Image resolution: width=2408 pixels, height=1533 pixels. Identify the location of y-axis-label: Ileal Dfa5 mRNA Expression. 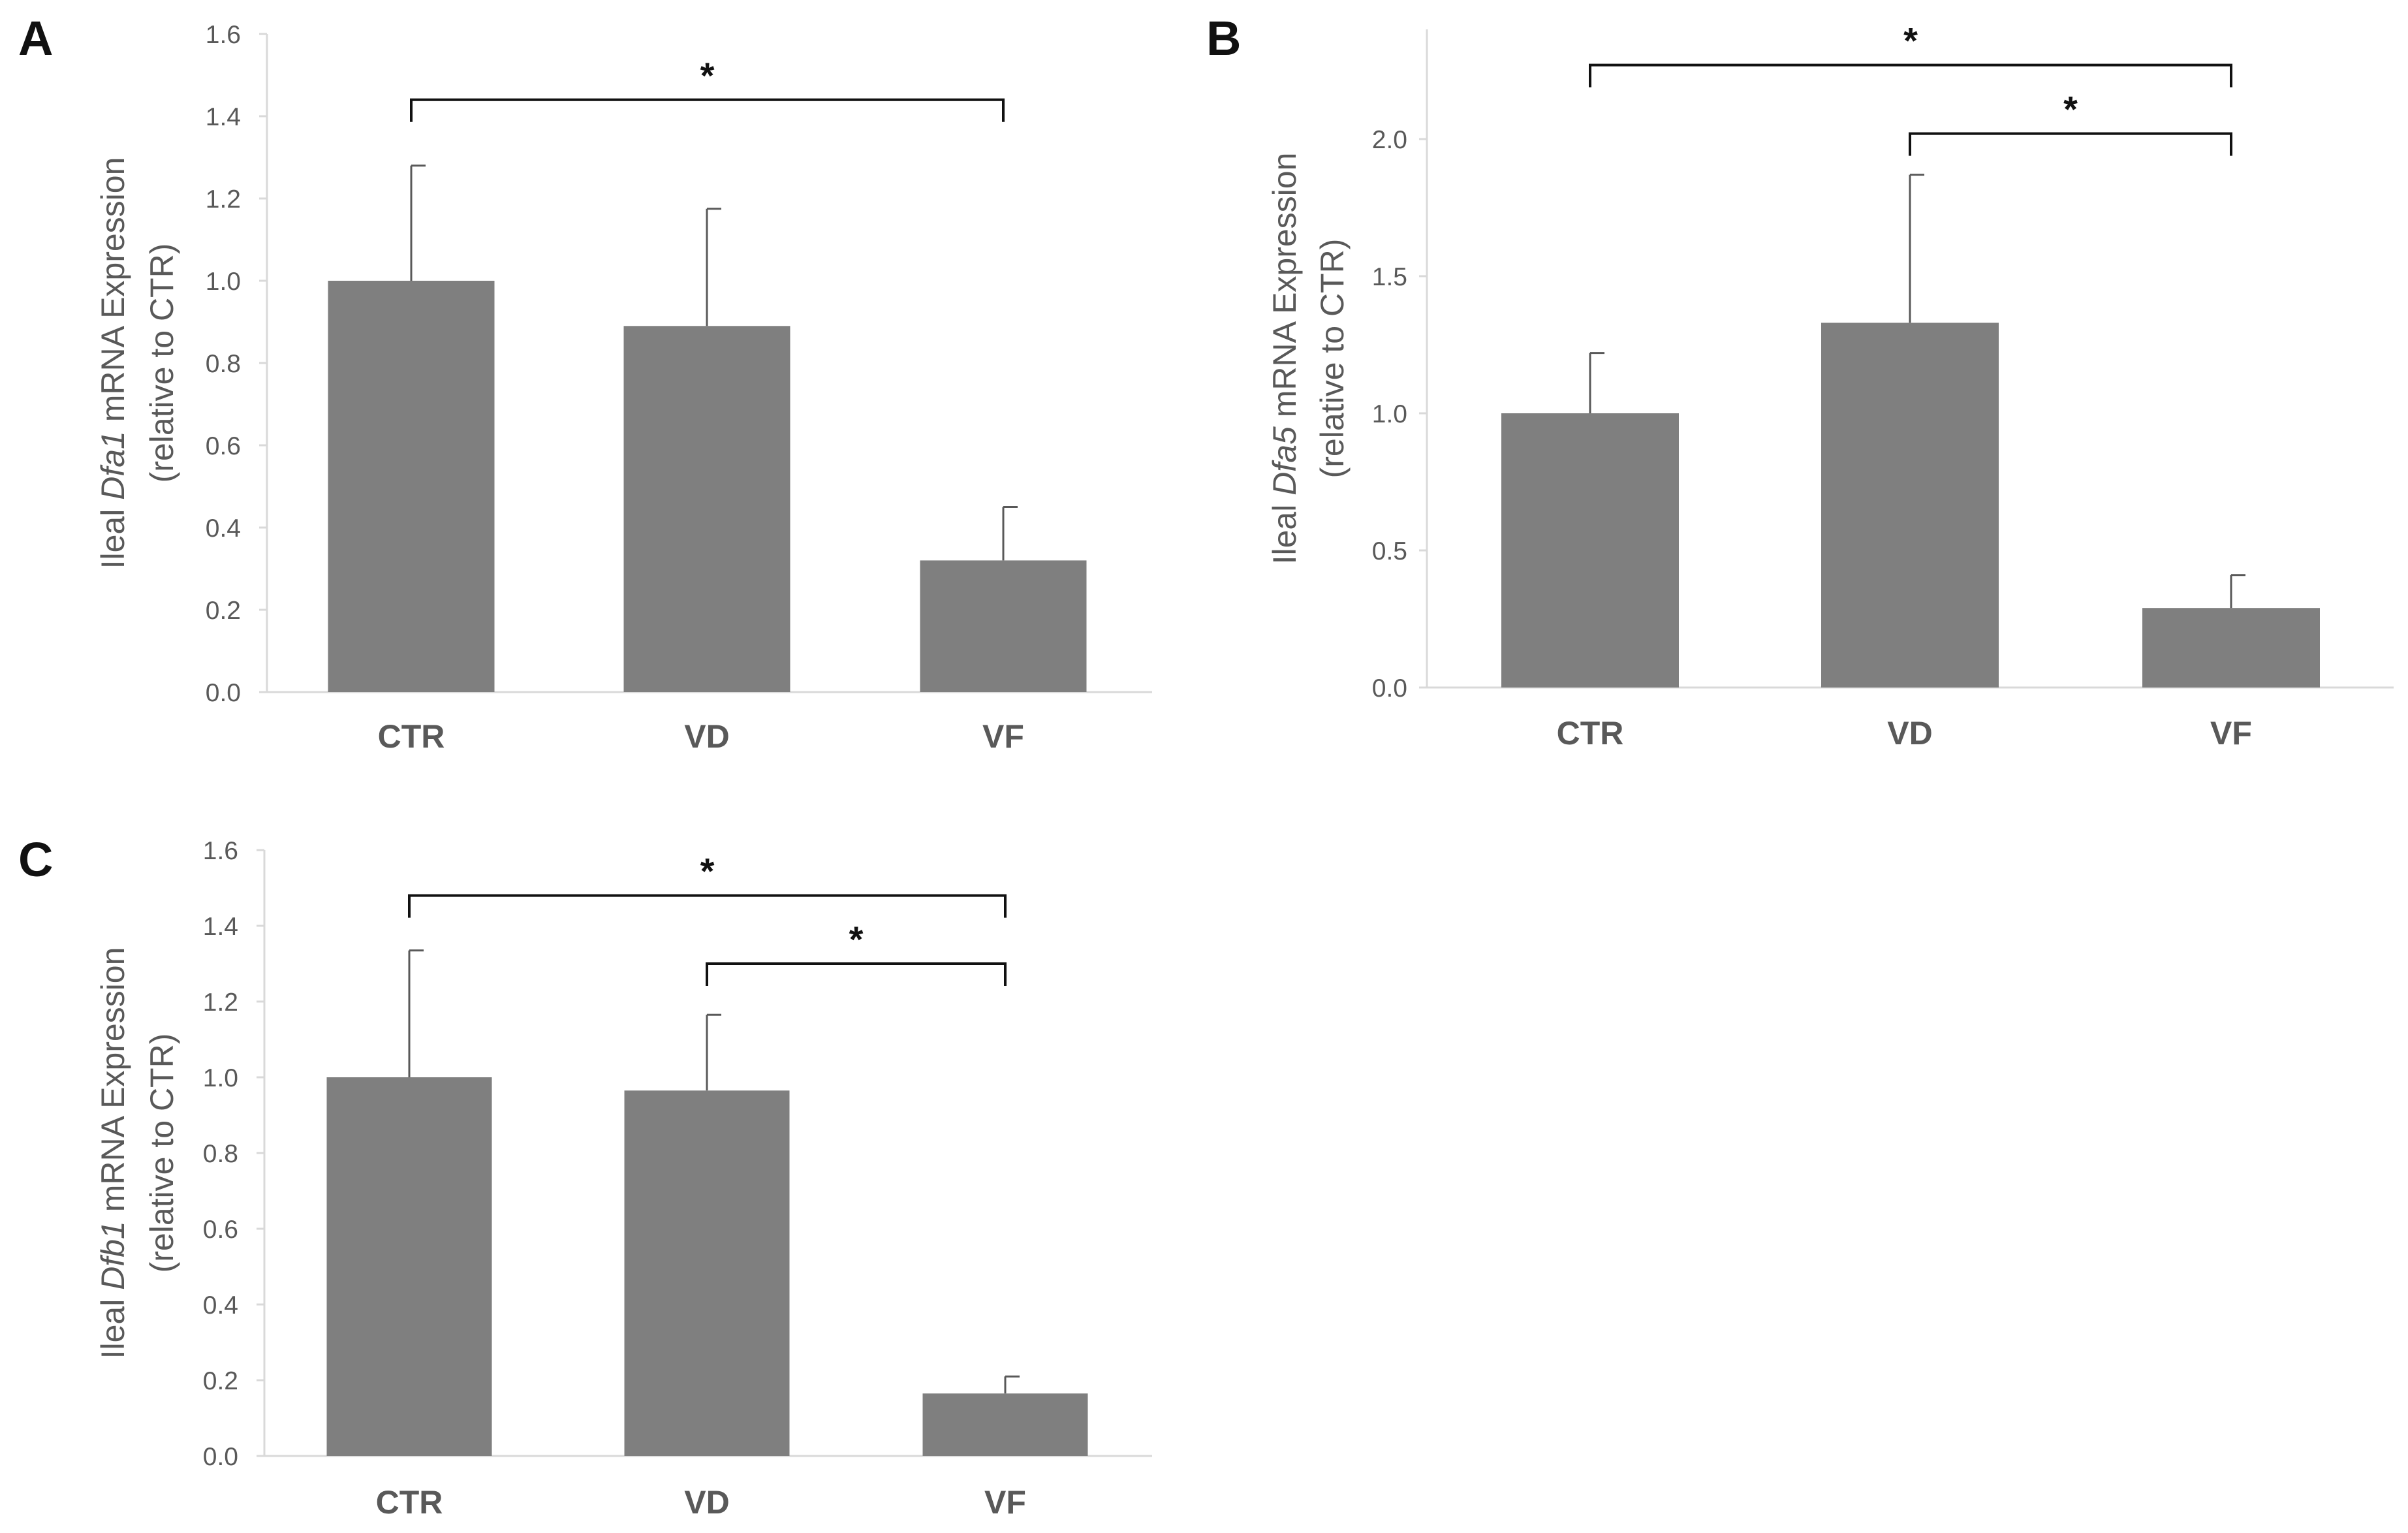
(1284, 359).